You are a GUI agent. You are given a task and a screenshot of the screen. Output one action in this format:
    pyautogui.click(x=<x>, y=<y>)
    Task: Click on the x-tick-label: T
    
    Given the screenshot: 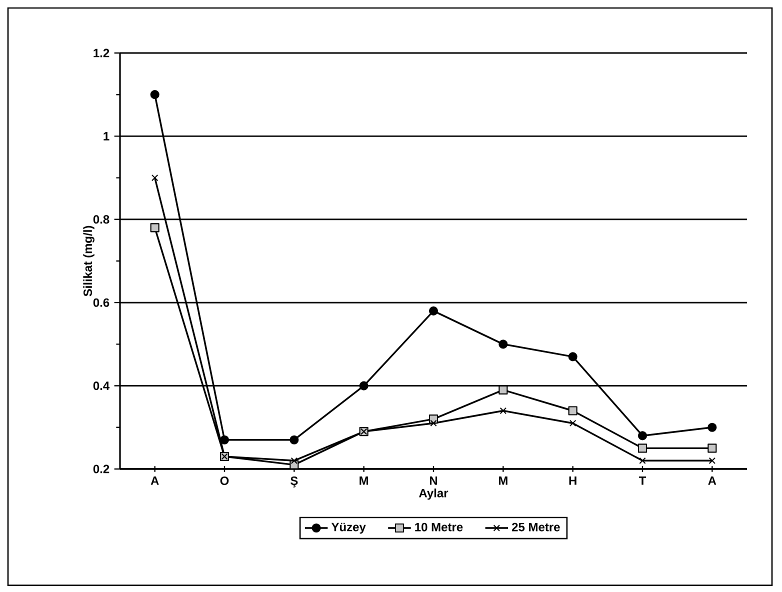 What is the action you would take?
    pyautogui.click(x=642, y=480)
    